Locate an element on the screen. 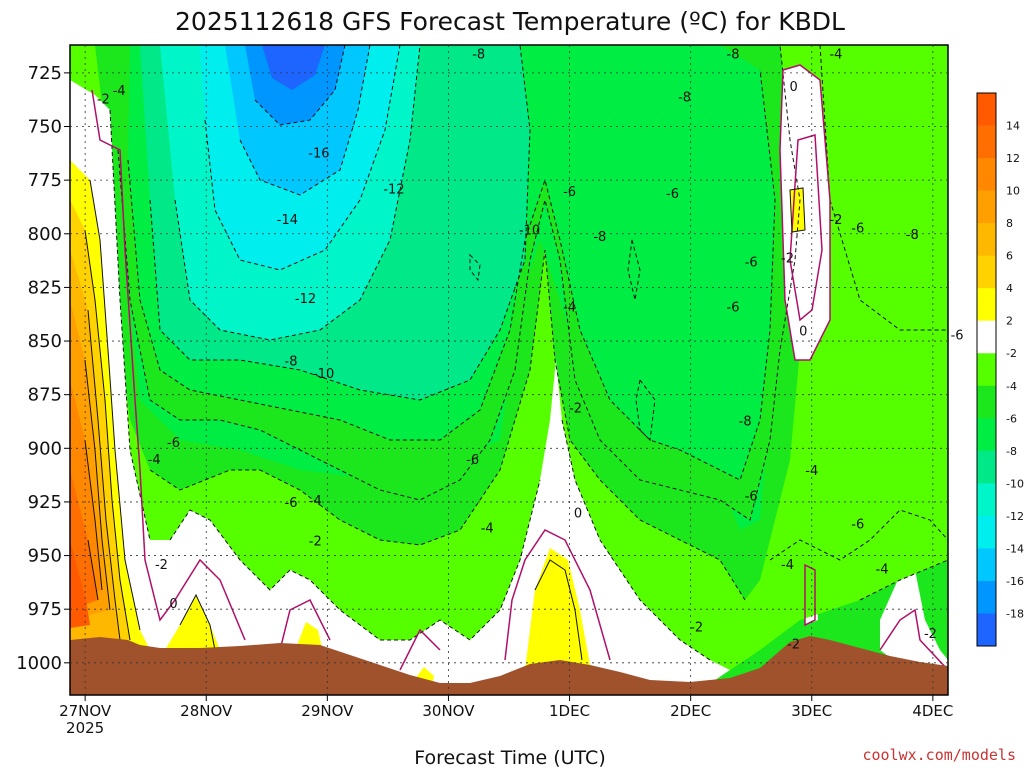 Image resolution: width=1024 pixels, height=768 pixels. contour-label: -16 is located at coordinates (318, 153).